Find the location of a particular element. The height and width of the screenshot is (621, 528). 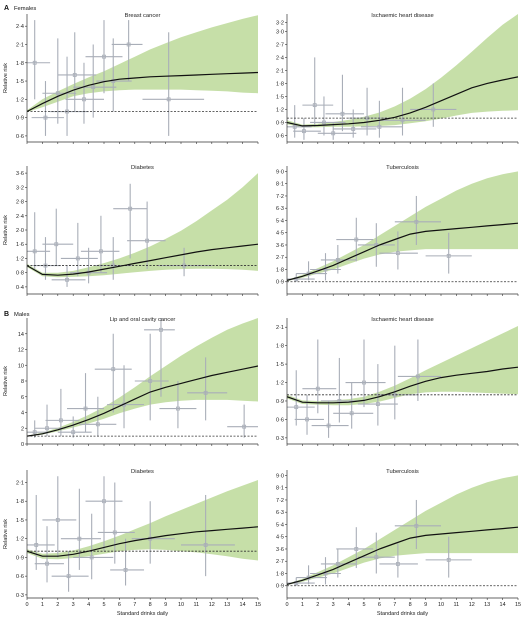

y-tick-label: 1·5 is located at coordinates (20, 521).